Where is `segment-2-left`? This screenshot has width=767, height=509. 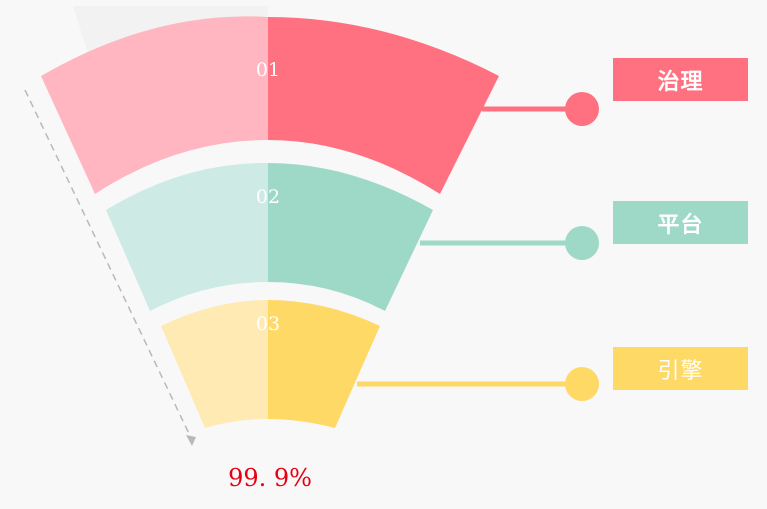
segment-2-left is located at coordinates (187, 236).